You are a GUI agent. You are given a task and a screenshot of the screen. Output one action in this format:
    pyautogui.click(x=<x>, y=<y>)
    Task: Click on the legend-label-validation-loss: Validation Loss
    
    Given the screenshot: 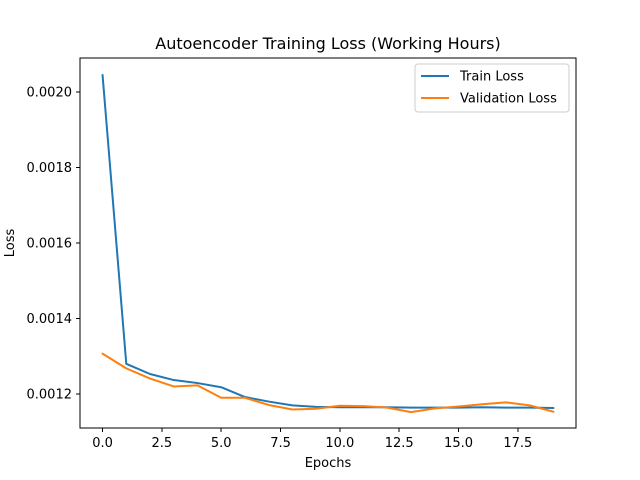 What is the action you would take?
    pyautogui.click(x=508, y=99)
    